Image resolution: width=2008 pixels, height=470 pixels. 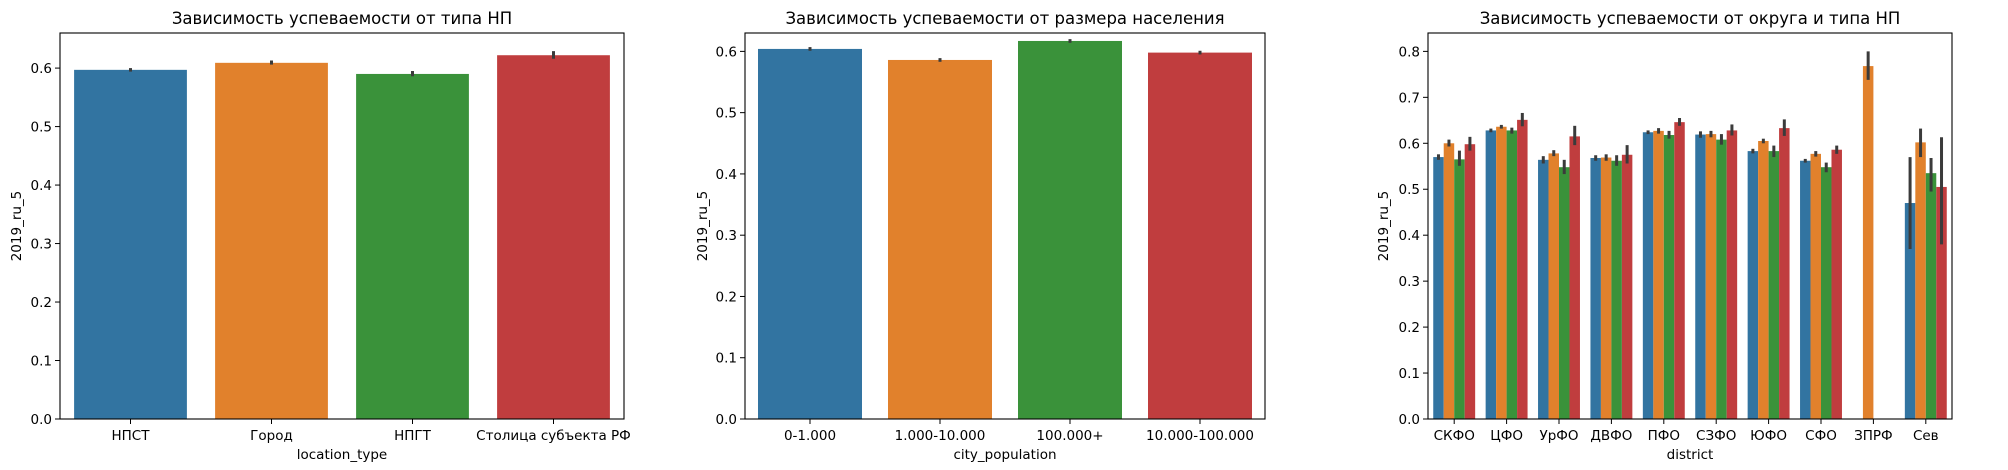 What do you see at coordinates (1200, 436) in the screenshot?
I see `x-tick-label: 10.000-100.000` at bounding box center [1200, 436].